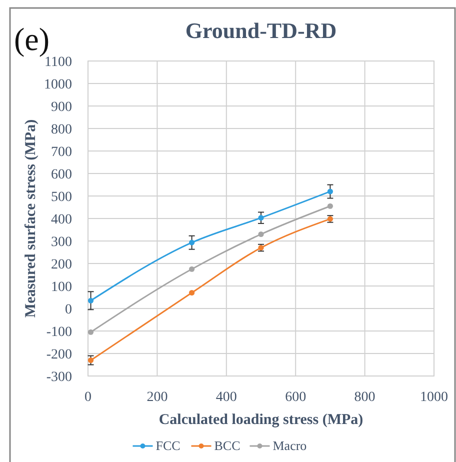 Image resolution: width=456 pixels, height=462 pixels. I want to click on y-tick-label: 300, so click(61, 242).